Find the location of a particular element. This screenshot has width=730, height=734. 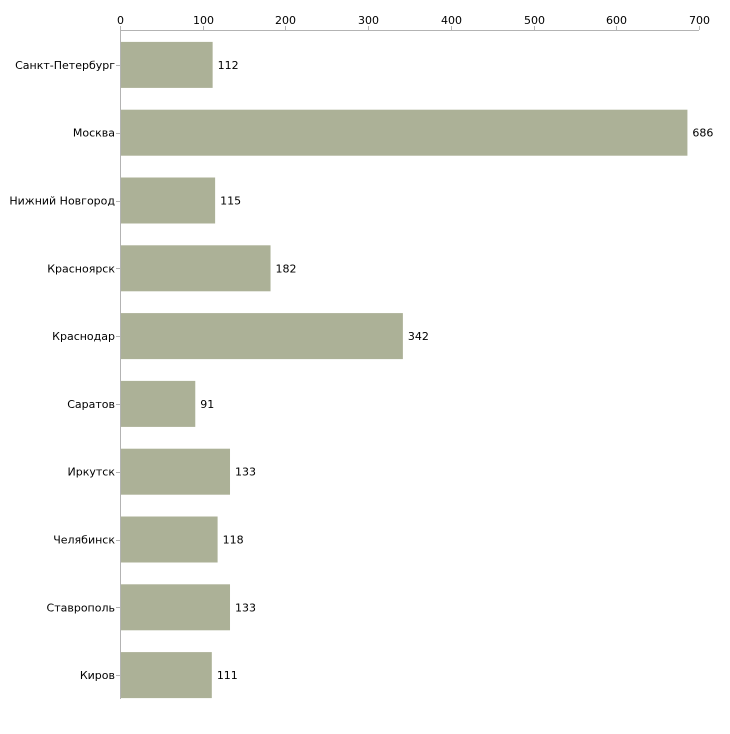

value-label: 112 is located at coordinates (228, 65).